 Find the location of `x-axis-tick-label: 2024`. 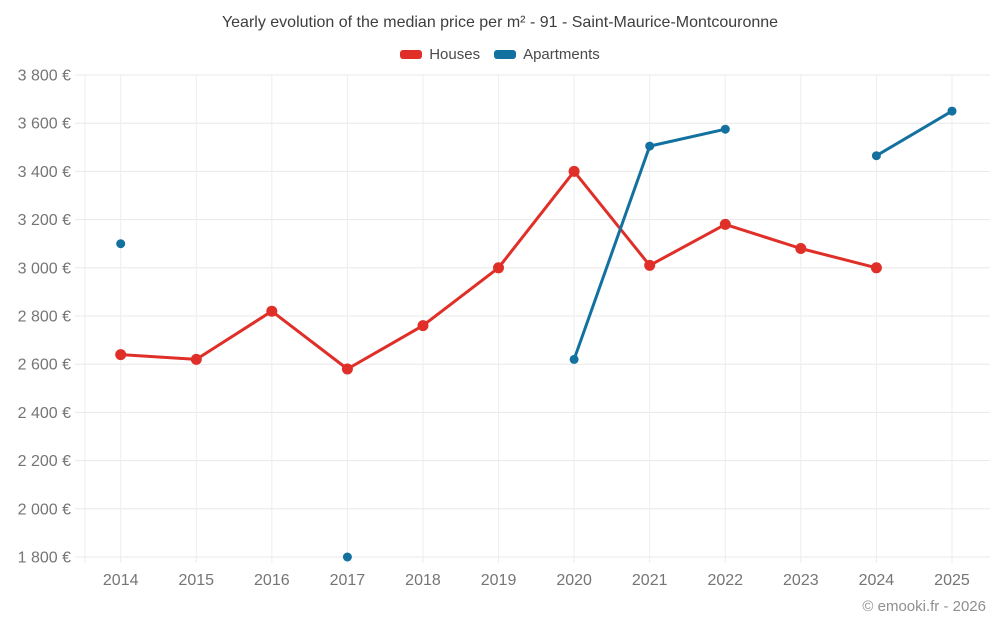

x-axis-tick-label: 2024 is located at coordinates (877, 580).